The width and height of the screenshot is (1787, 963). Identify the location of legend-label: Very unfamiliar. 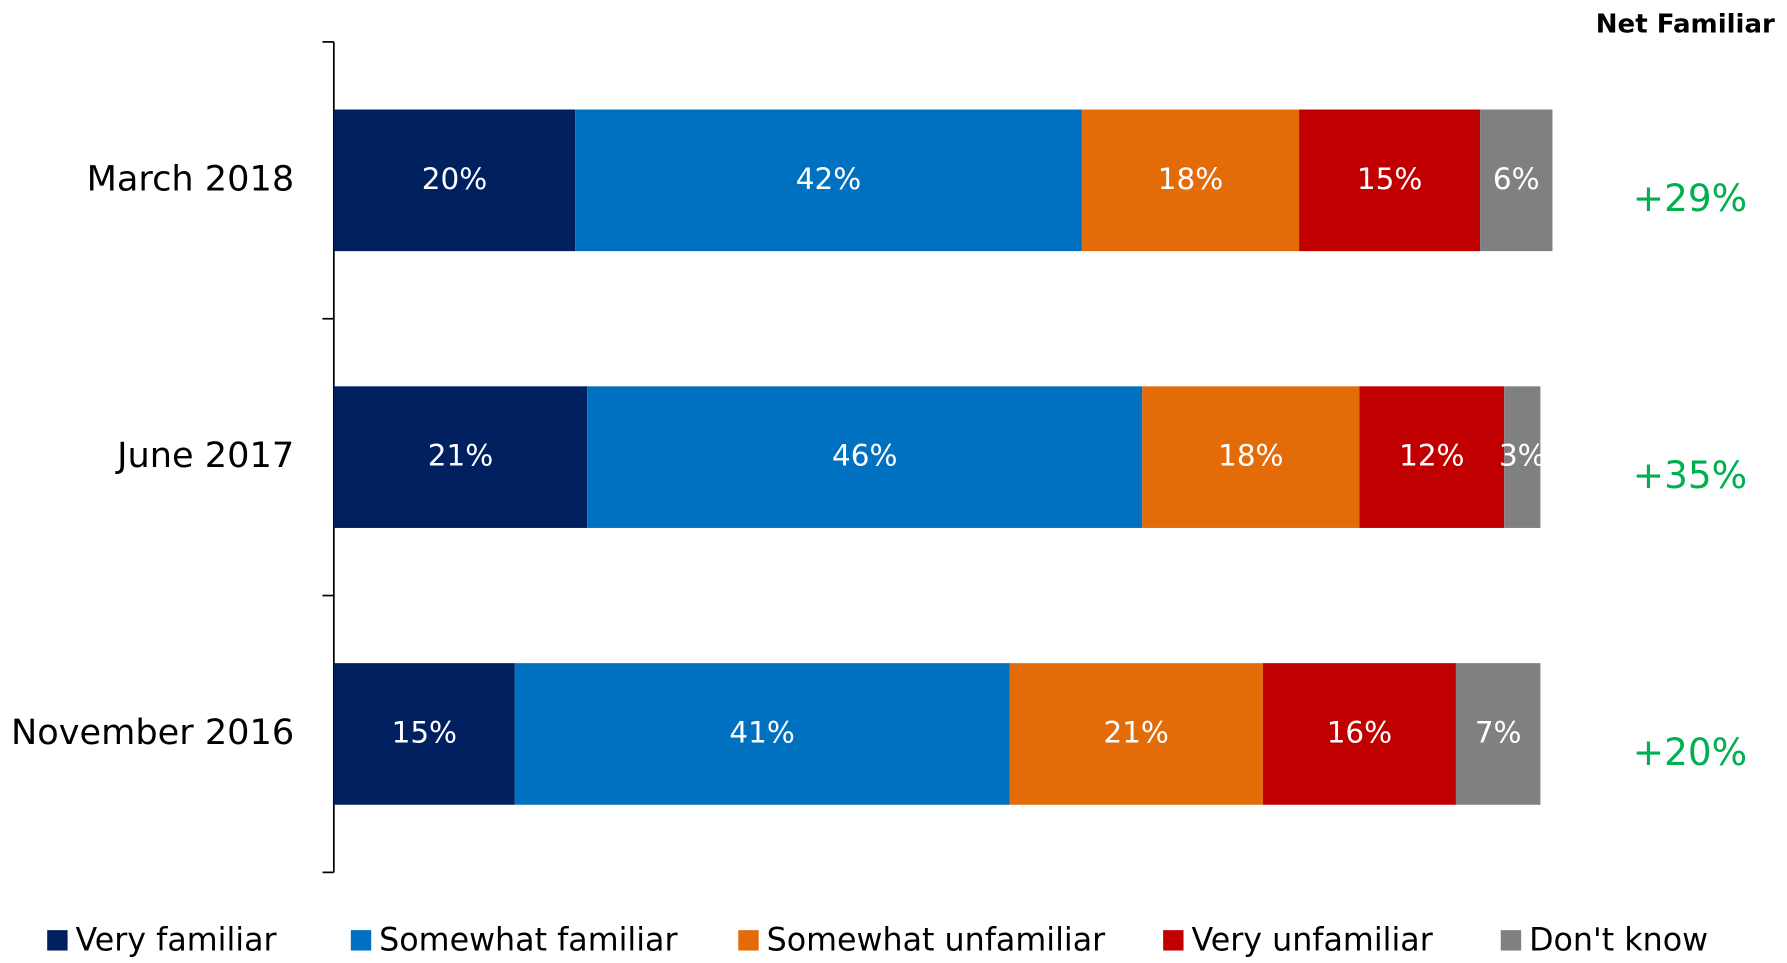
(1312, 940).